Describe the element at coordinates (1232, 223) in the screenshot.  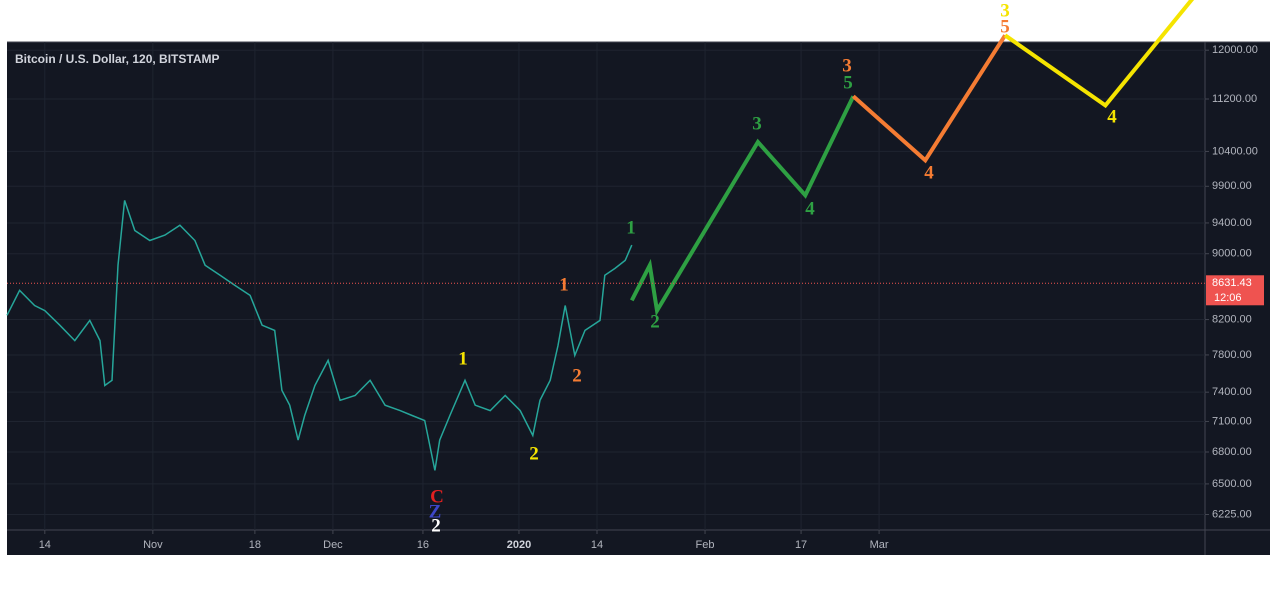
I see `y-tick-label: 9400.00` at that location.